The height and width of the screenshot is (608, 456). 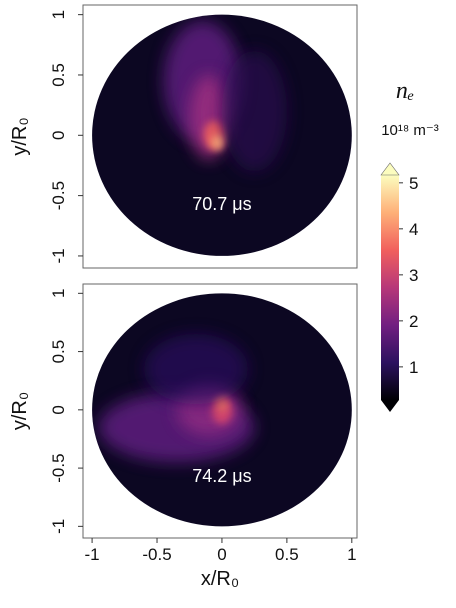 What do you see at coordinates (221, 204) in the screenshot?
I see `annotation: 70.7 μs` at bounding box center [221, 204].